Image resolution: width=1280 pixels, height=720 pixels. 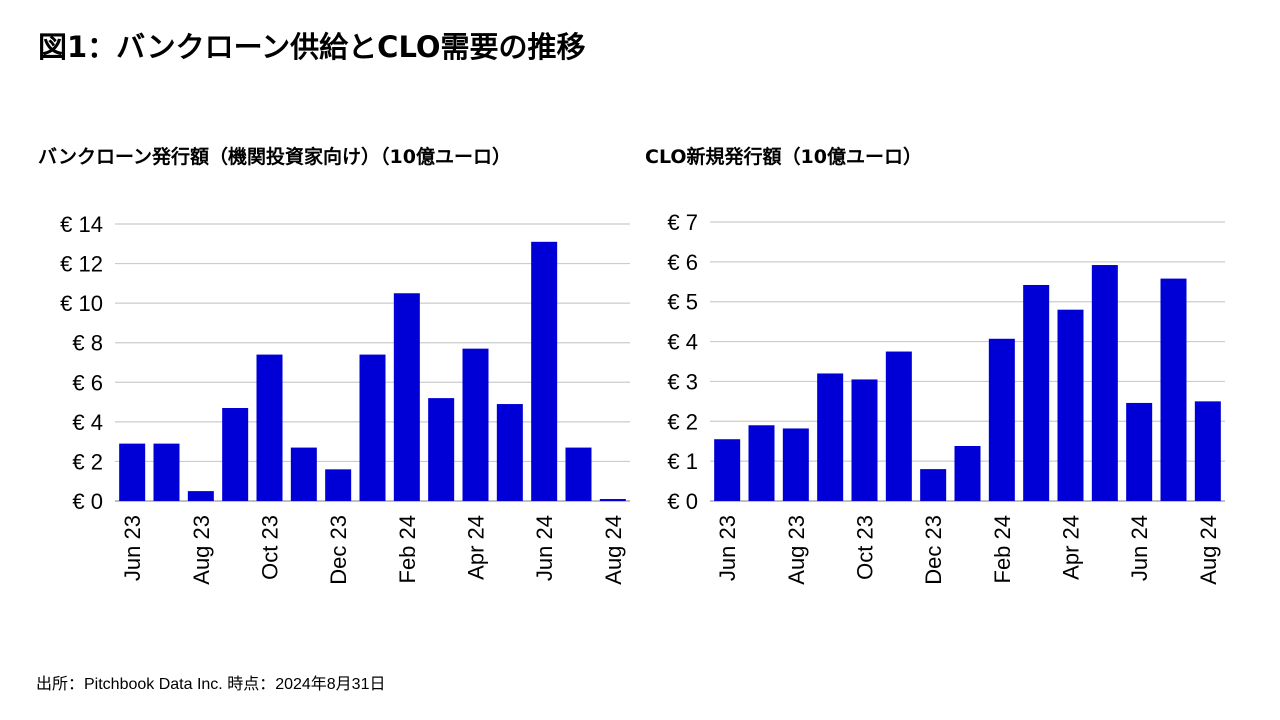 I want to click on y-tick-label: € 7, so click(x=682, y=222).